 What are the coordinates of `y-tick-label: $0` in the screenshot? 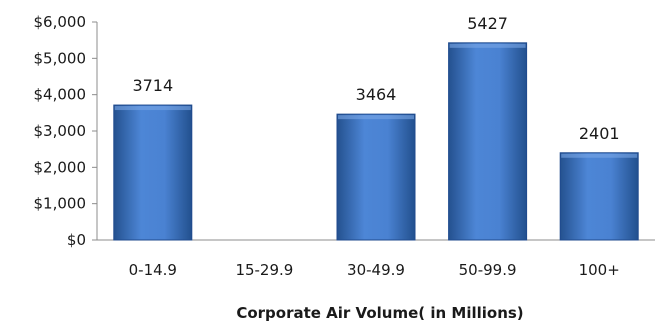 It's located at (76, 240).